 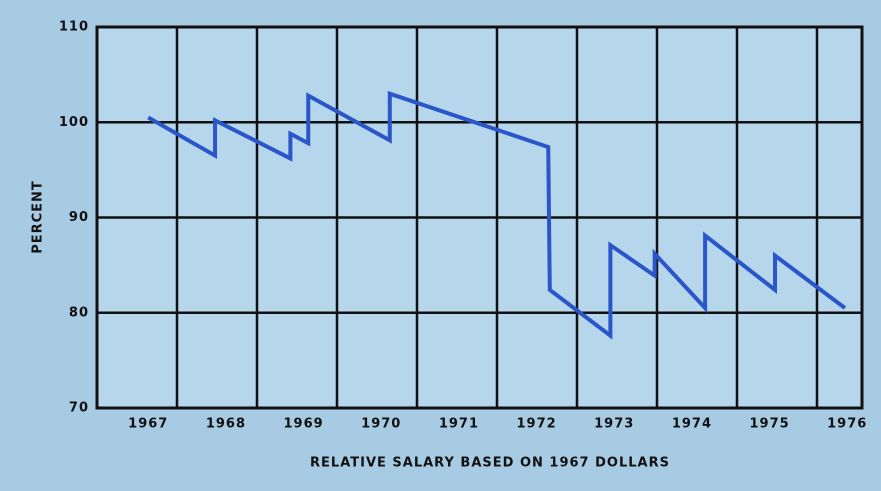 What do you see at coordinates (381, 424) in the screenshot?
I see `x-tick-label: 1970` at bounding box center [381, 424].